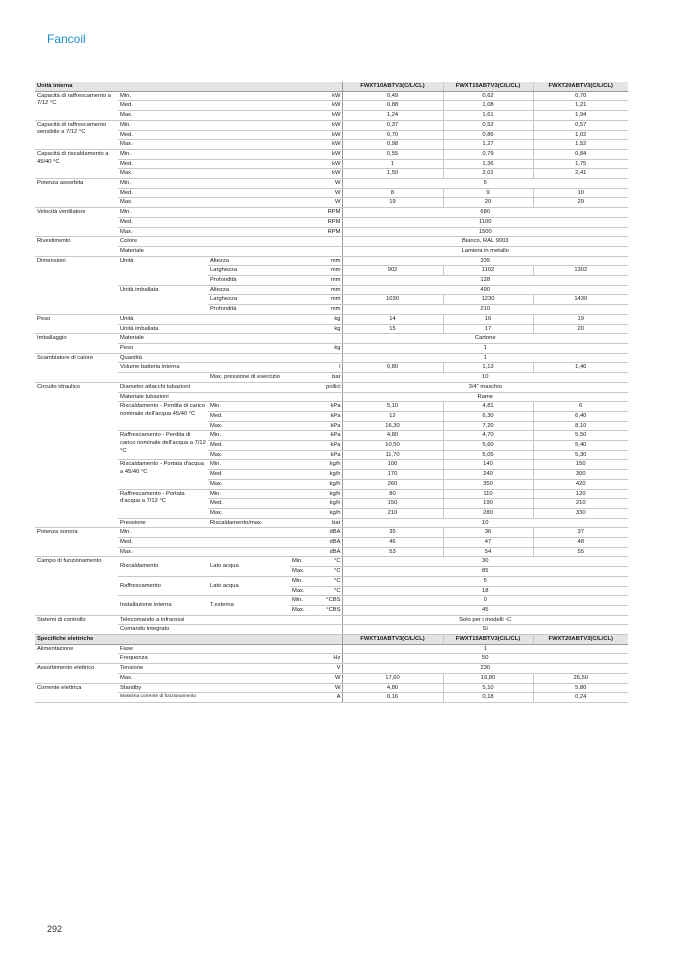 The width and height of the screenshot is (677, 958). I want to click on unit-label: kPa, so click(329, 445).